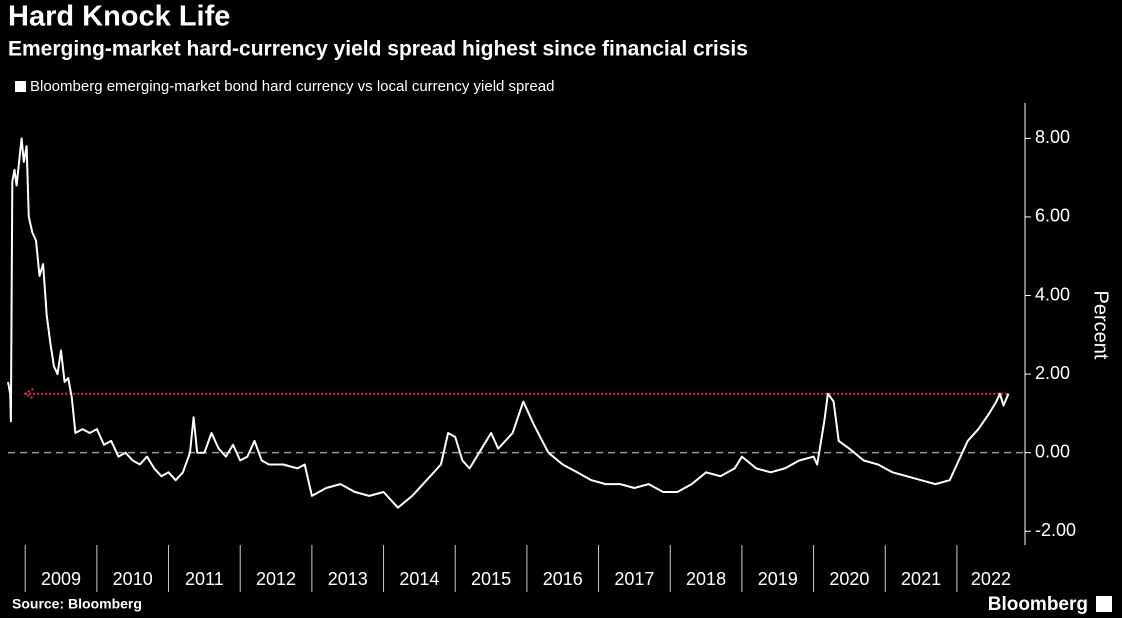 The image size is (1122, 618). I want to click on brand-icon, so click(1104, 604).